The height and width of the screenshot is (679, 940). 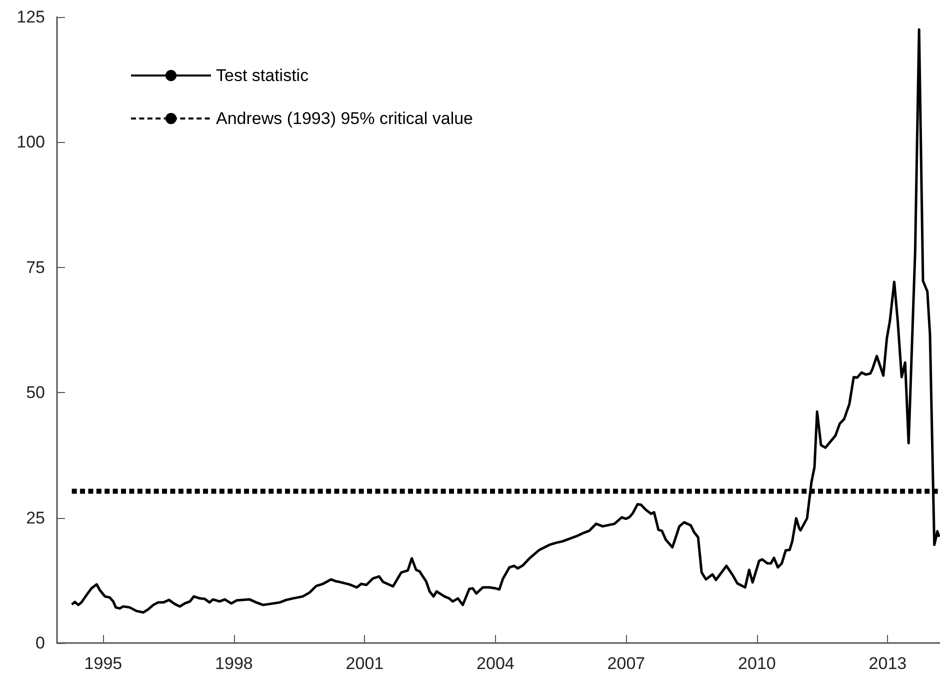 I want to click on legend-label: Test statistic, so click(x=263, y=75).